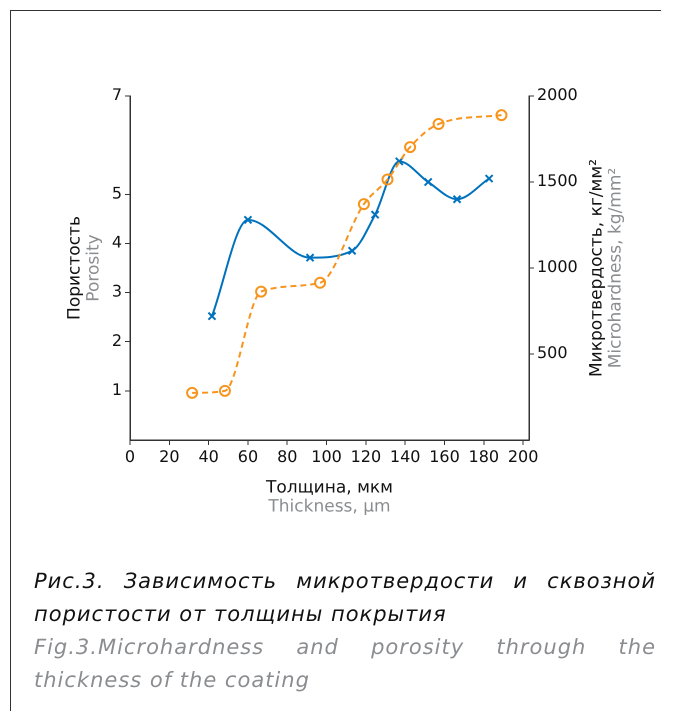 The height and width of the screenshot is (716, 674). I want to click on x-tick-label: 120, so click(366, 456).